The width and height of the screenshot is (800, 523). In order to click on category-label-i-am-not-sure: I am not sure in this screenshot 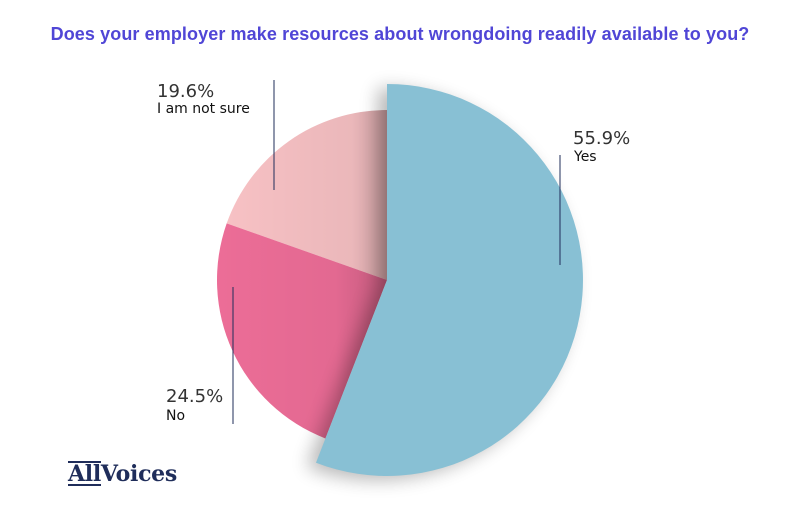, I will do `click(203, 109)`.